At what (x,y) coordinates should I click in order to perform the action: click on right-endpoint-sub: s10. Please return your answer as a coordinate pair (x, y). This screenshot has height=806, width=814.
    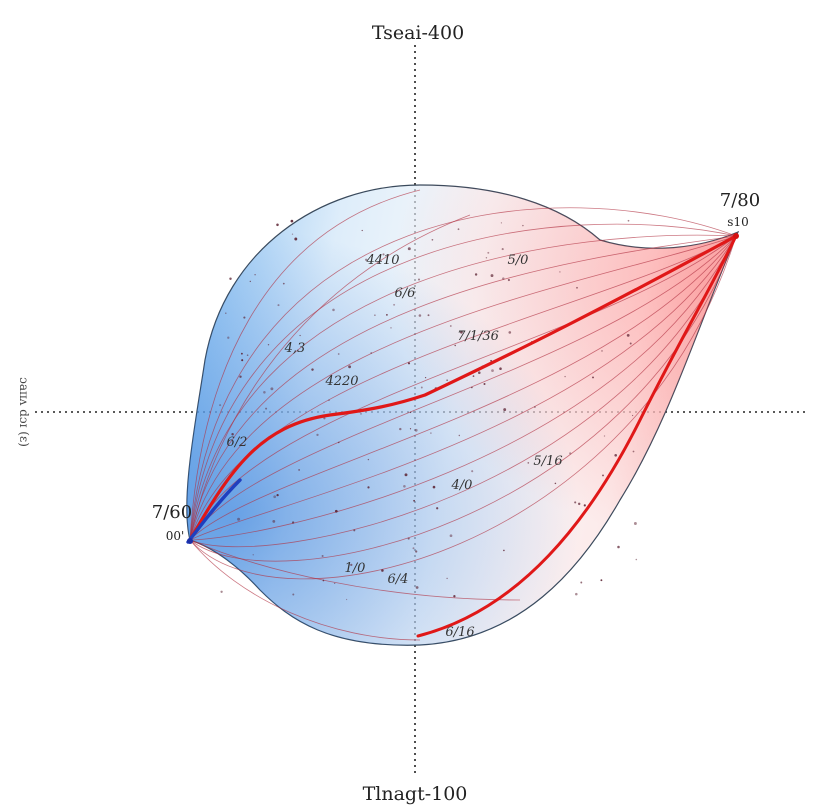
    Looking at the image, I should click on (737, 222).